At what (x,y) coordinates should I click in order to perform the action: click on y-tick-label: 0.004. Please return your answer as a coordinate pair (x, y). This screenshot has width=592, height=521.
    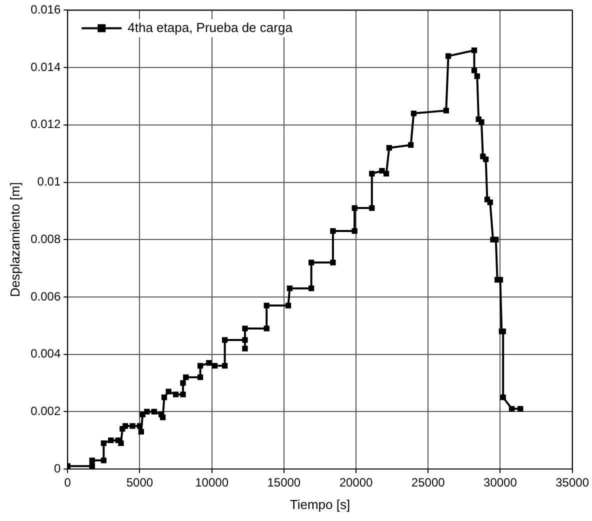
    Looking at the image, I should click on (45, 353).